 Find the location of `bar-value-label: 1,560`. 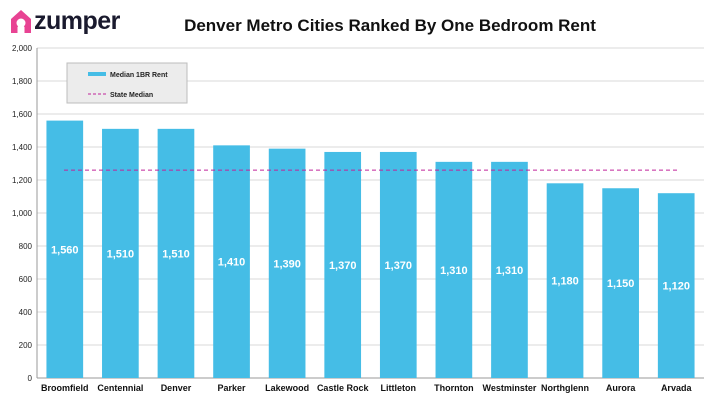

bar-value-label: 1,560 is located at coordinates (65, 250).